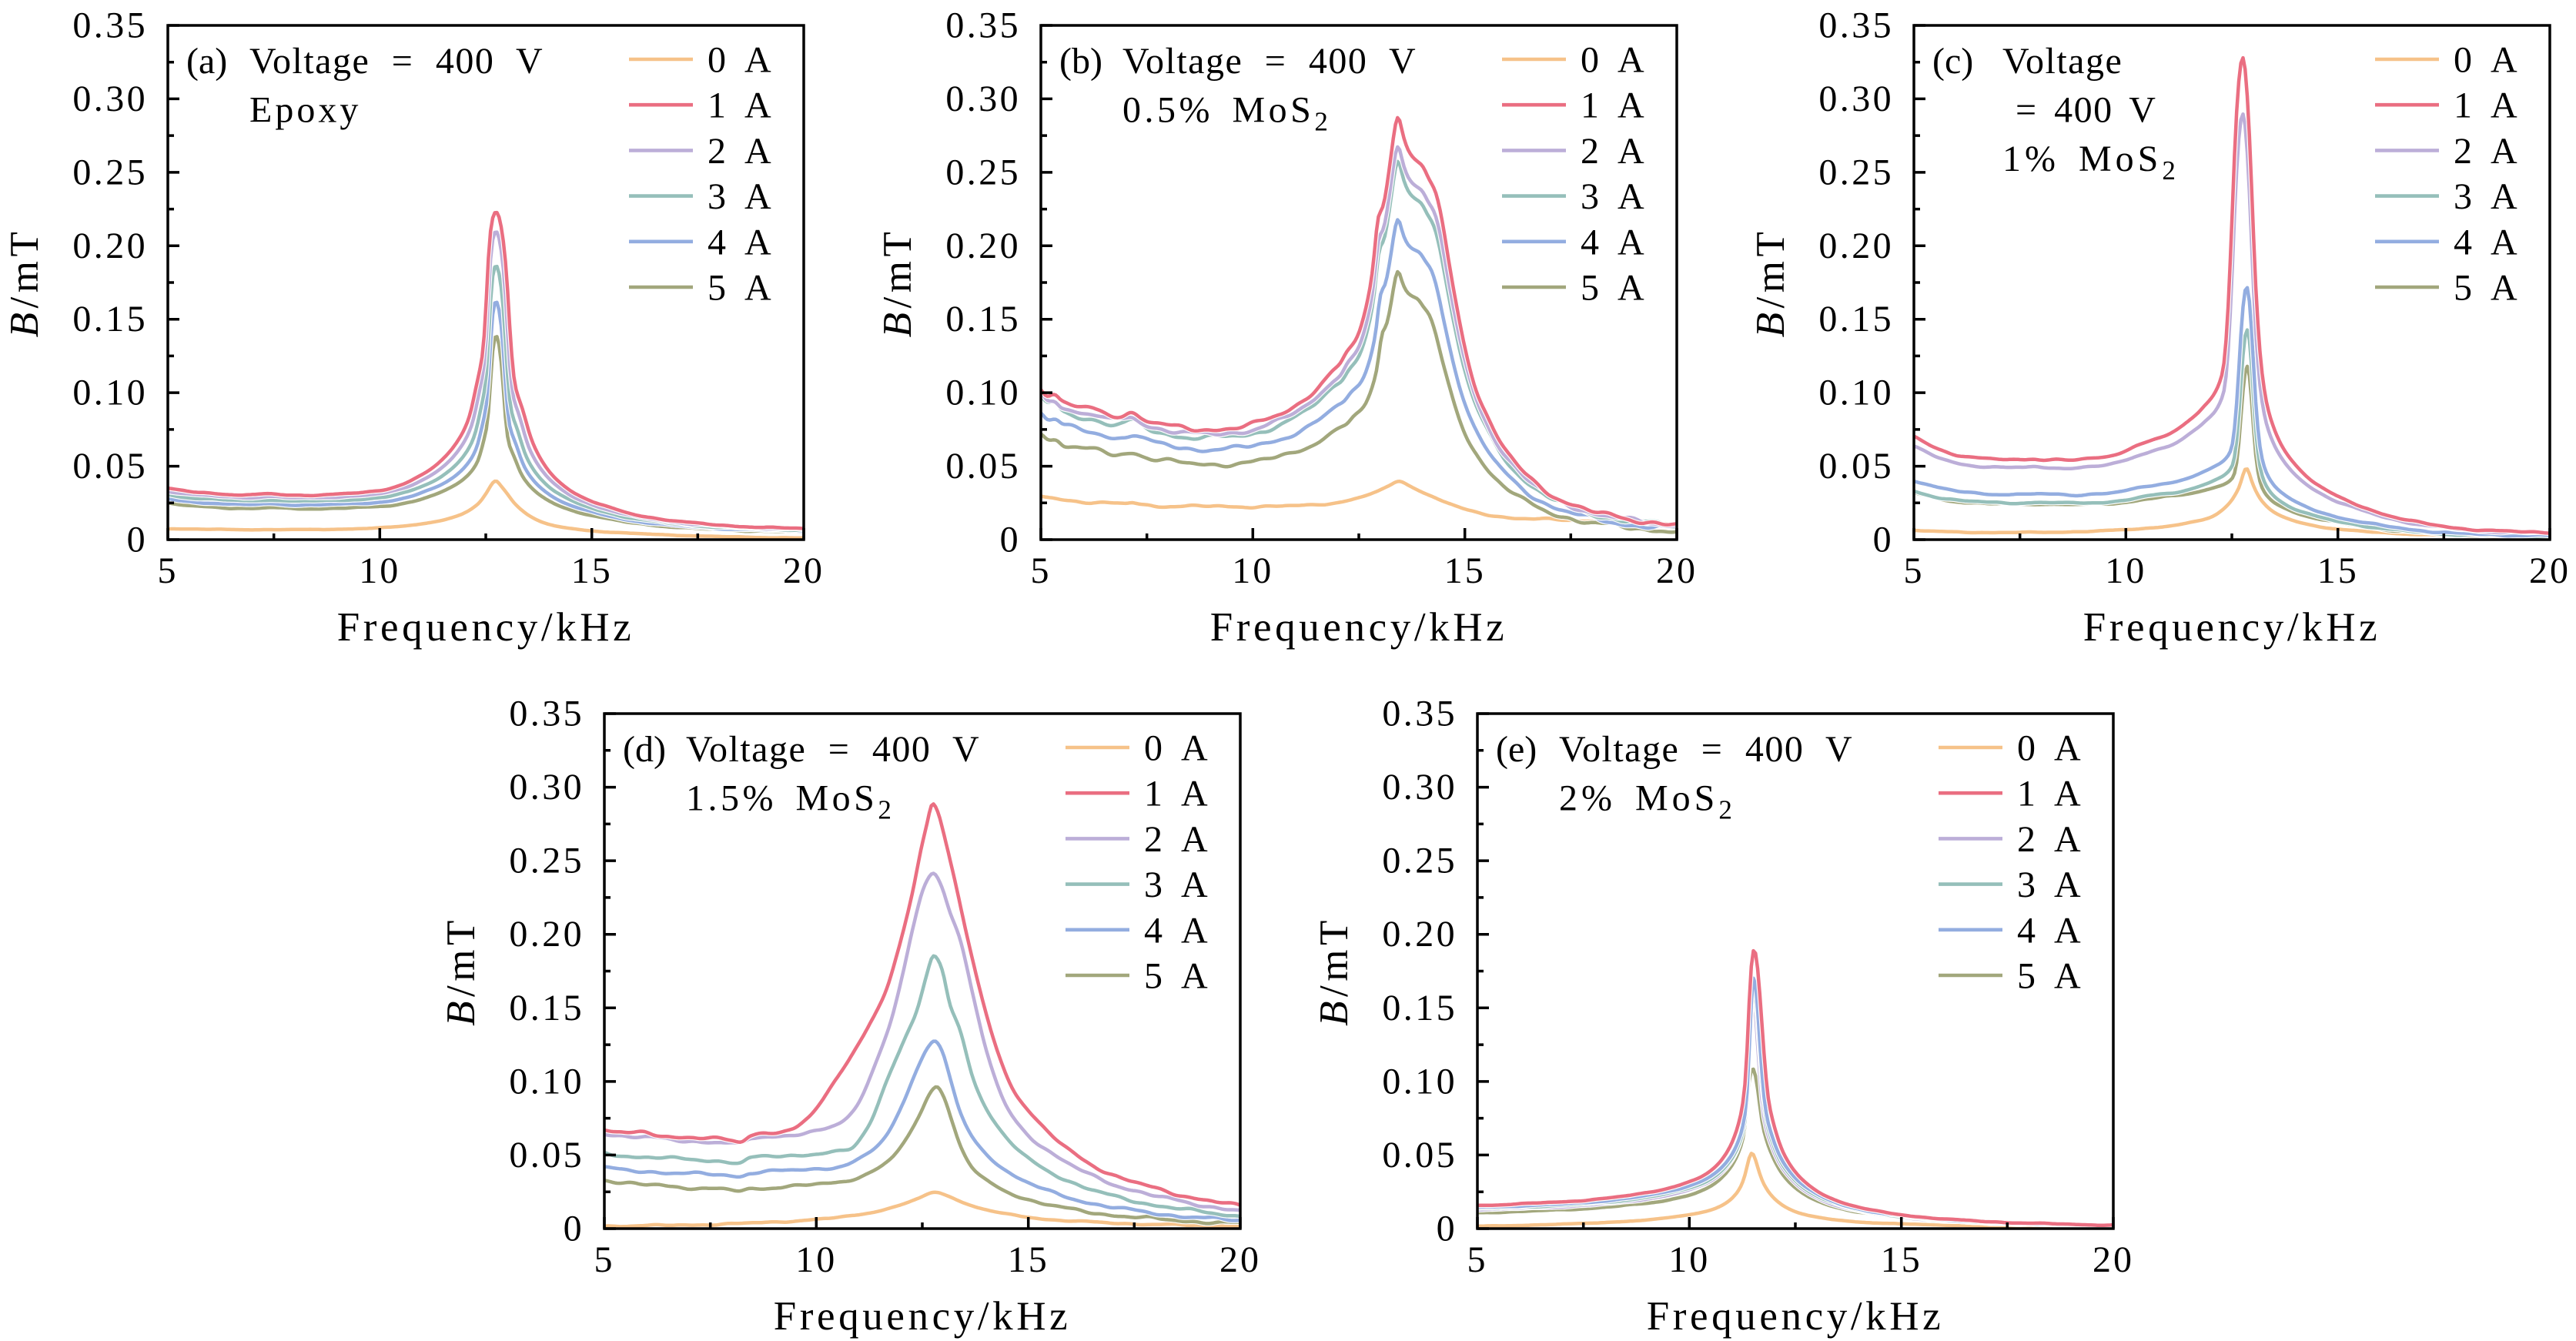  I want to click on svg-text: (b), so click(1080, 61).